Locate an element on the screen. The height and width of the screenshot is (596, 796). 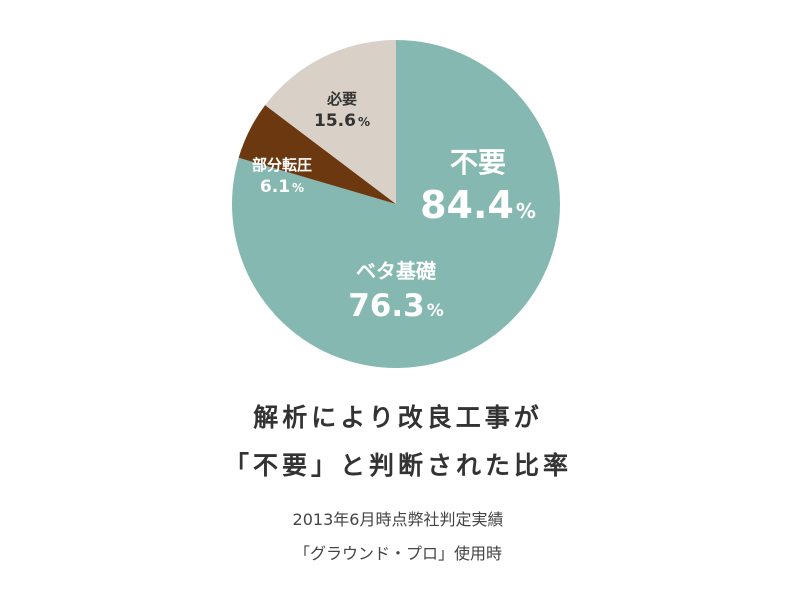
slice-label-hitsuyou: 必要 15.6% is located at coordinates (342, 110).